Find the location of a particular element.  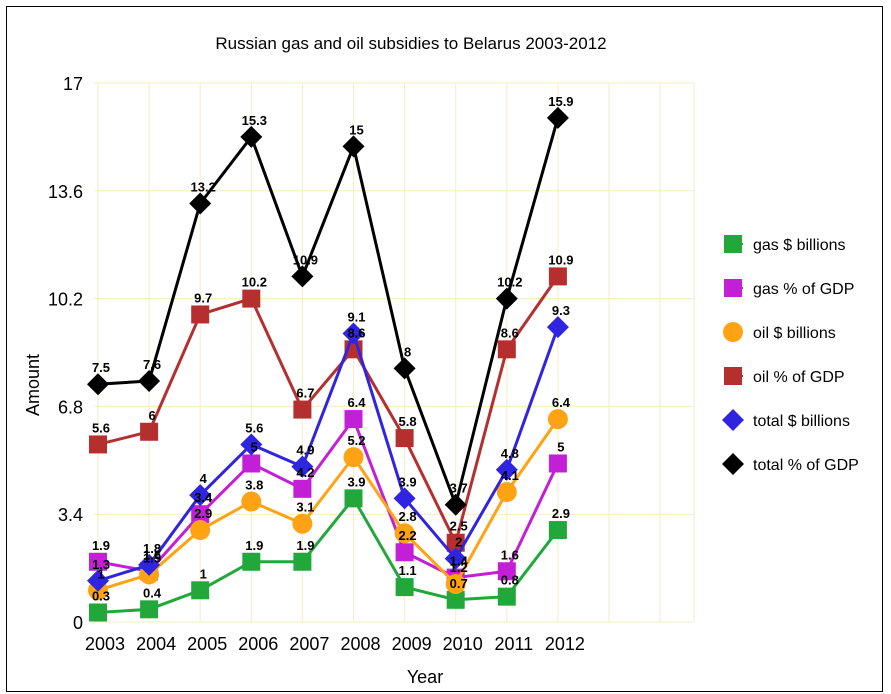

data-label: 2.9 is located at coordinates (561, 513).